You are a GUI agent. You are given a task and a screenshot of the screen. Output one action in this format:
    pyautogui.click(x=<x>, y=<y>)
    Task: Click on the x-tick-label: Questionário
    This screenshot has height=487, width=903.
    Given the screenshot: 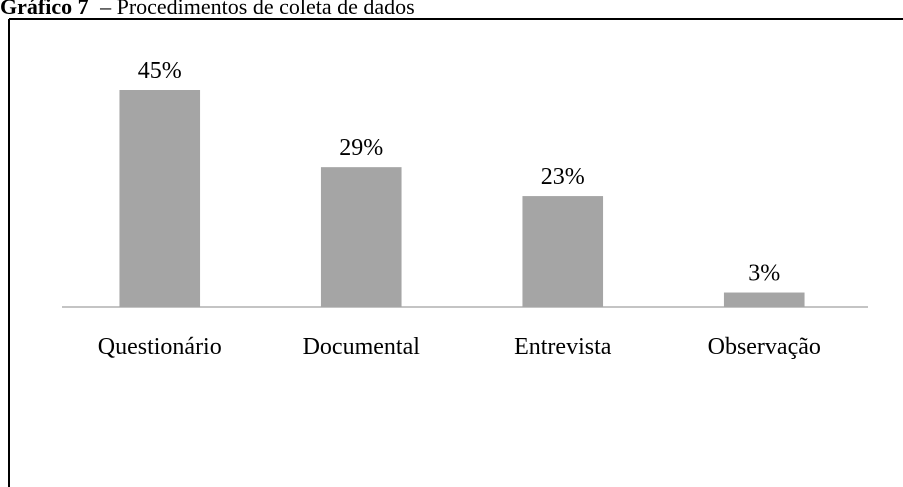 What is the action you would take?
    pyautogui.click(x=160, y=347)
    